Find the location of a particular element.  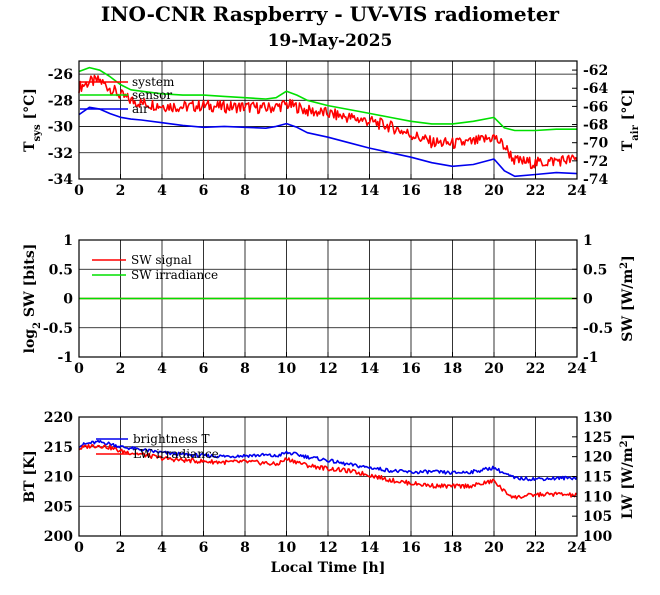

y-left-tick-label: 205 is located at coordinates (58, 507).